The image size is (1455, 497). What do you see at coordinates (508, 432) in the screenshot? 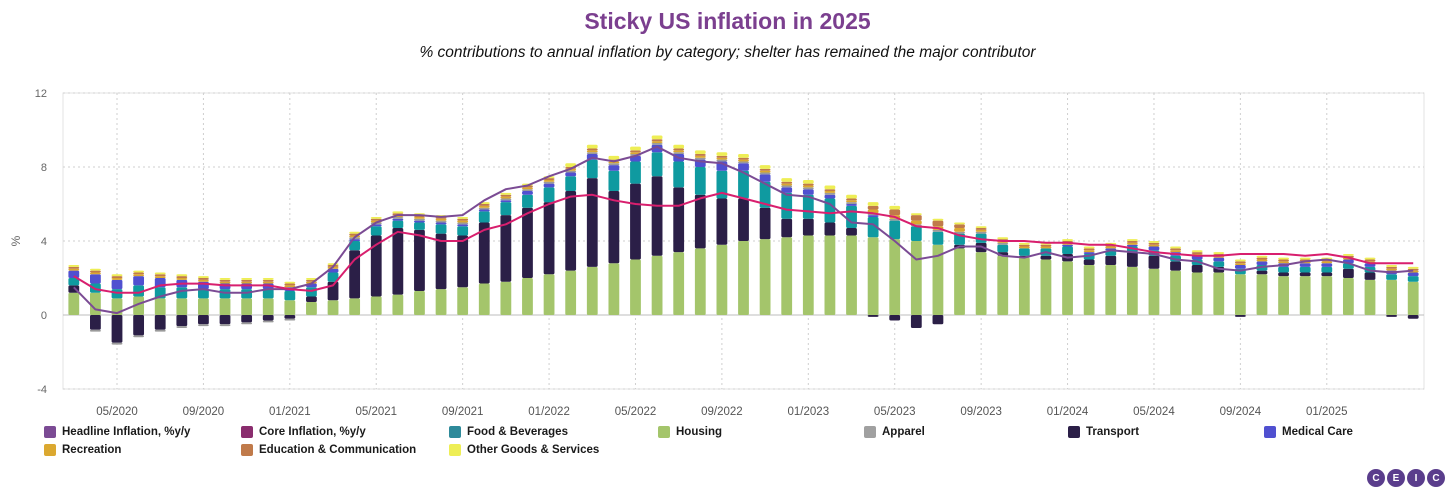
I see `legend-item-food: Food & Beverages` at bounding box center [508, 432].